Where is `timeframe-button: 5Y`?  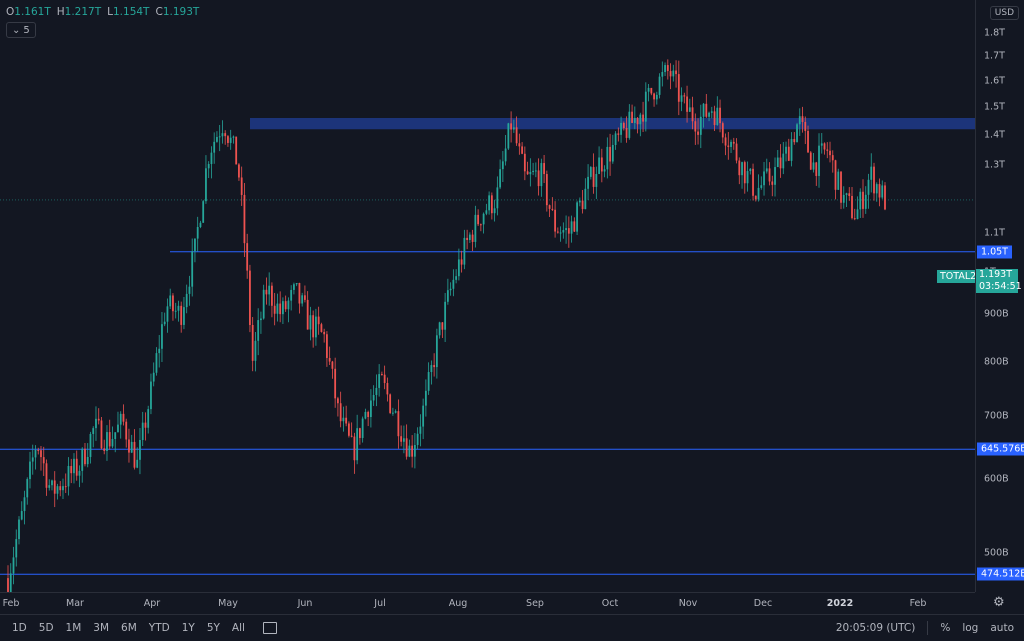 timeframe-button: 5Y is located at coordinates (213, 628).